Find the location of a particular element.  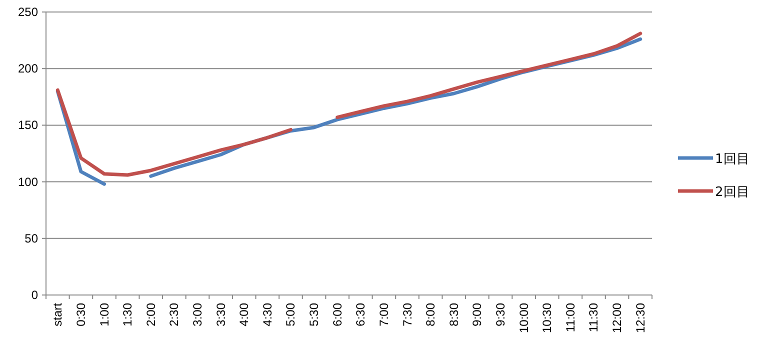

x-tick-label: 2:30 is located at coordinates (174, 314).